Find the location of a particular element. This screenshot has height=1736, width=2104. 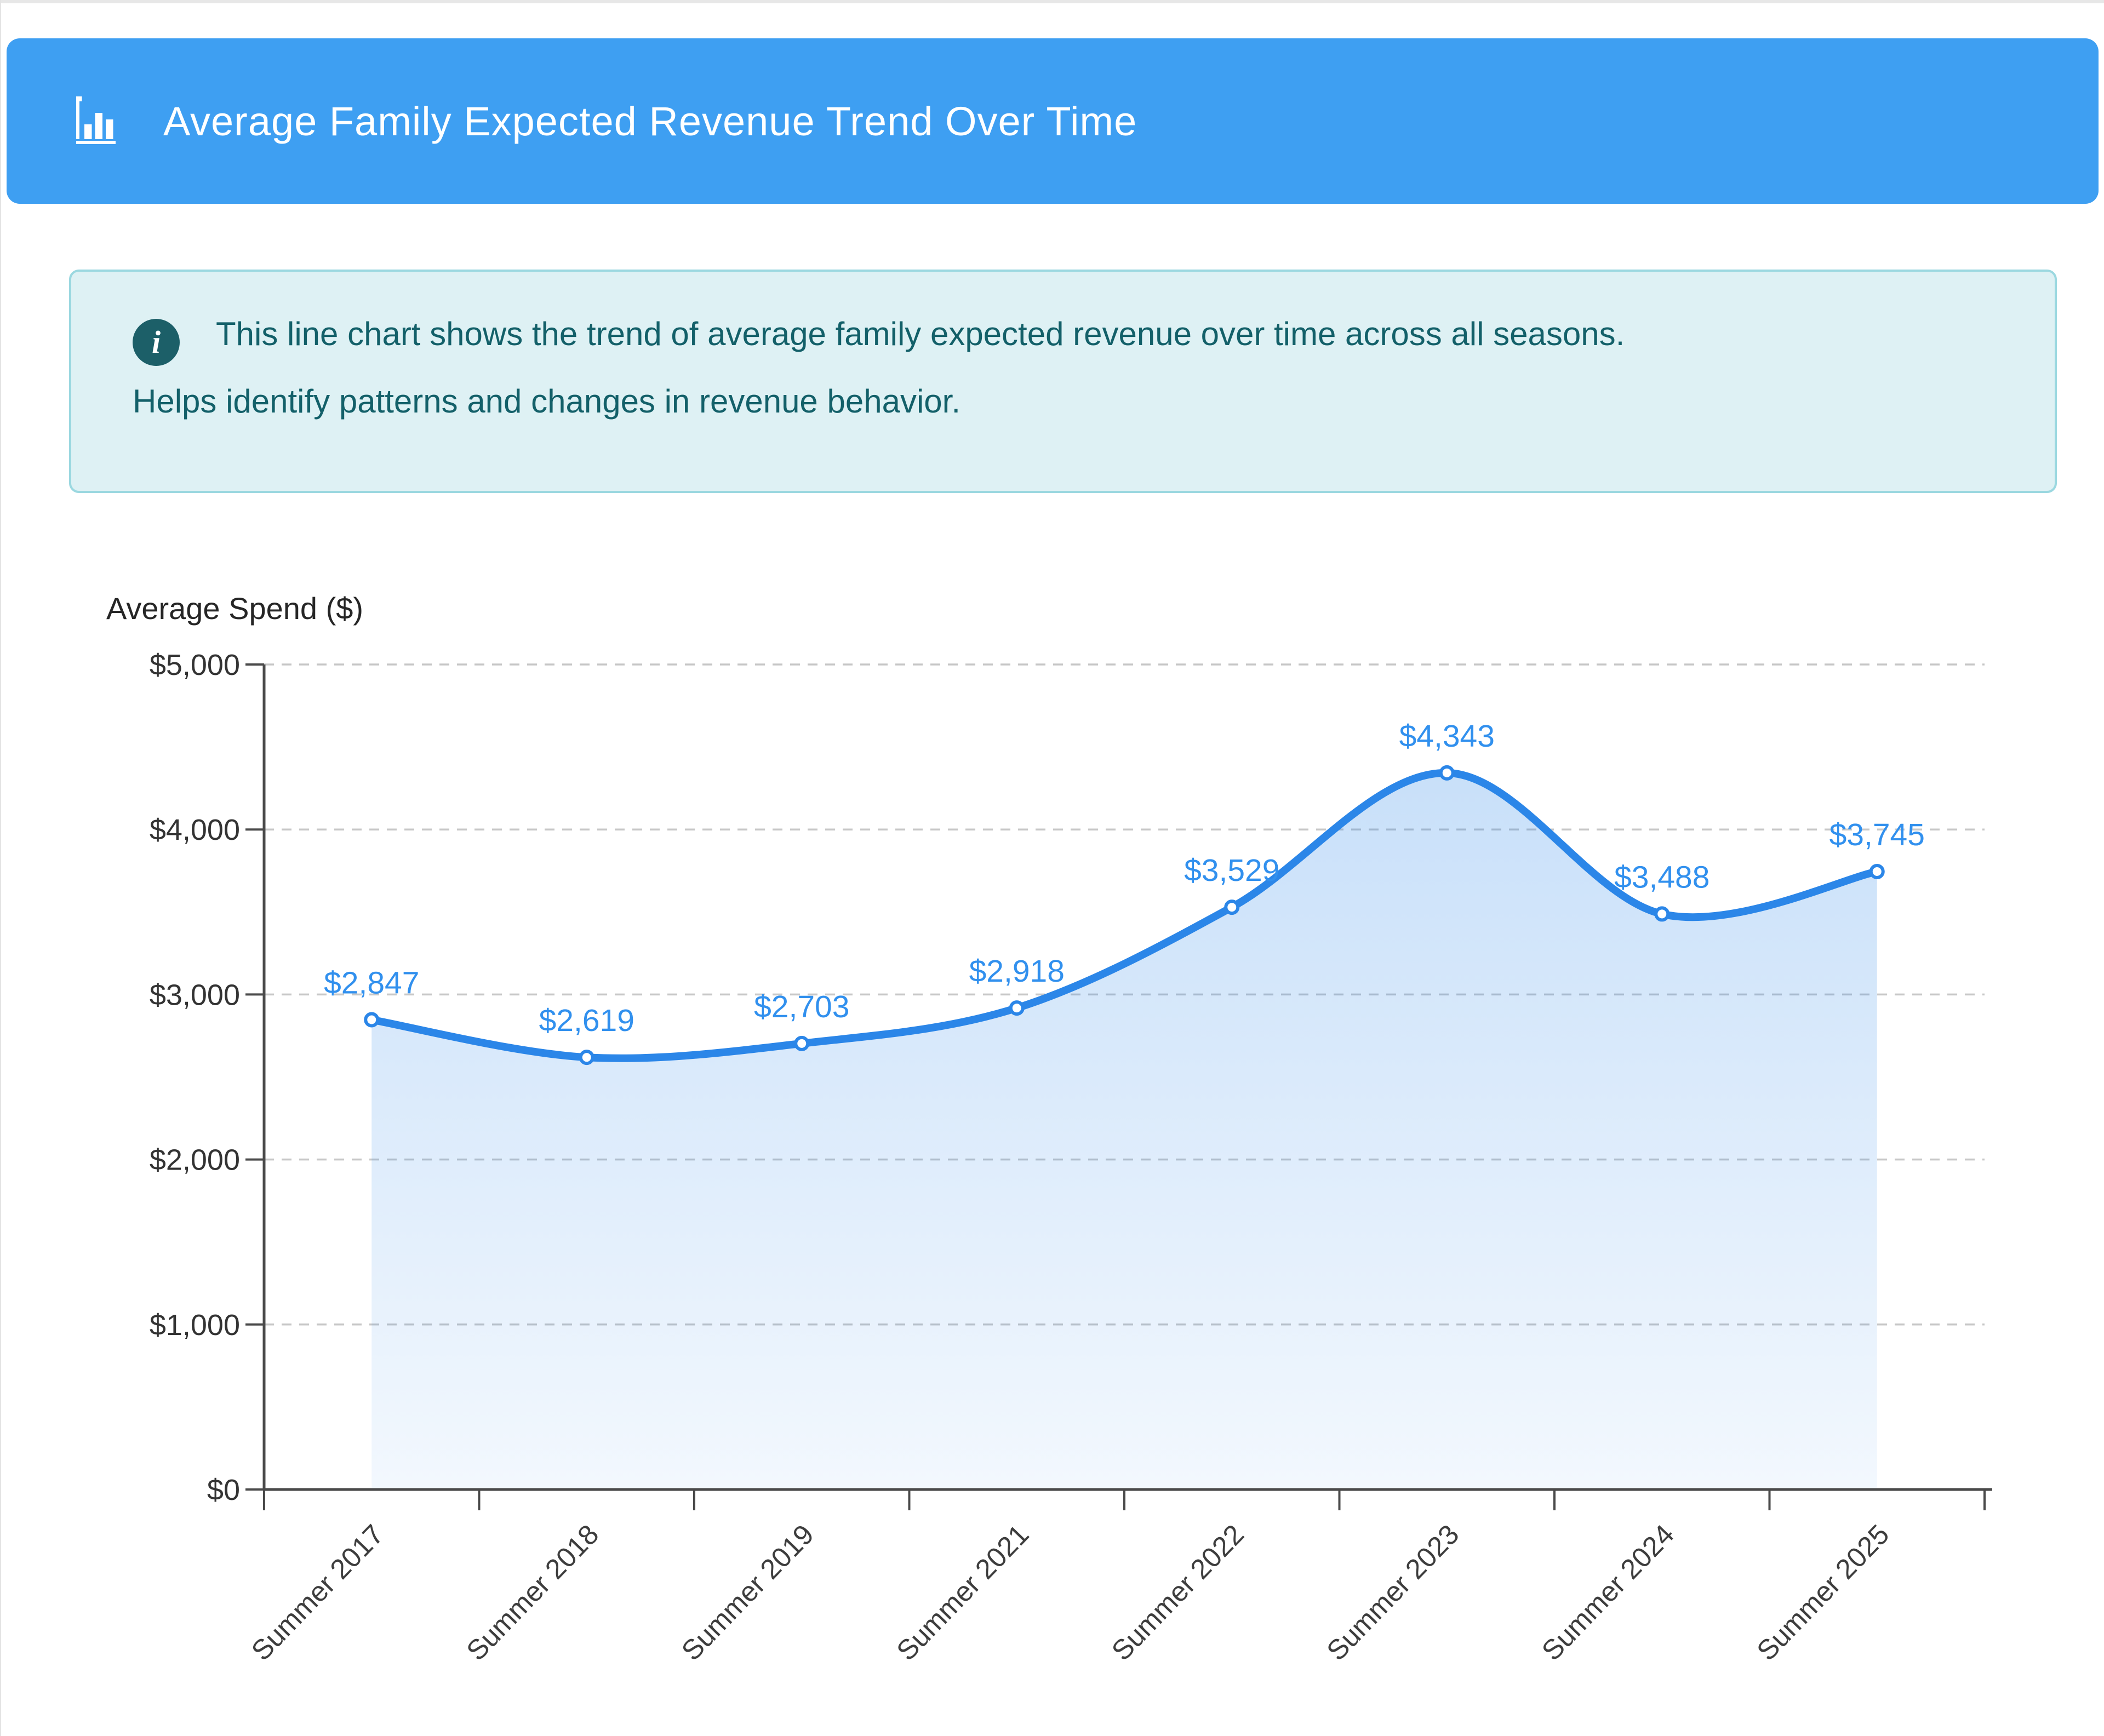

x-axis-label: Summer 2023 is located at coordinates (1392, 1592).